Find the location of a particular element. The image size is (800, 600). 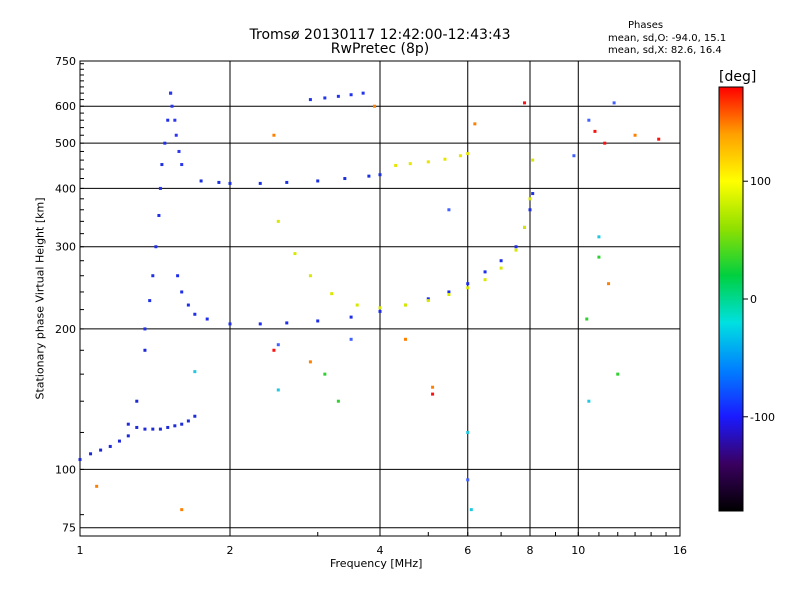

phases-x-stats: mean, sd,X: 82.6, 16.4 is located at coordinates (665, 50).